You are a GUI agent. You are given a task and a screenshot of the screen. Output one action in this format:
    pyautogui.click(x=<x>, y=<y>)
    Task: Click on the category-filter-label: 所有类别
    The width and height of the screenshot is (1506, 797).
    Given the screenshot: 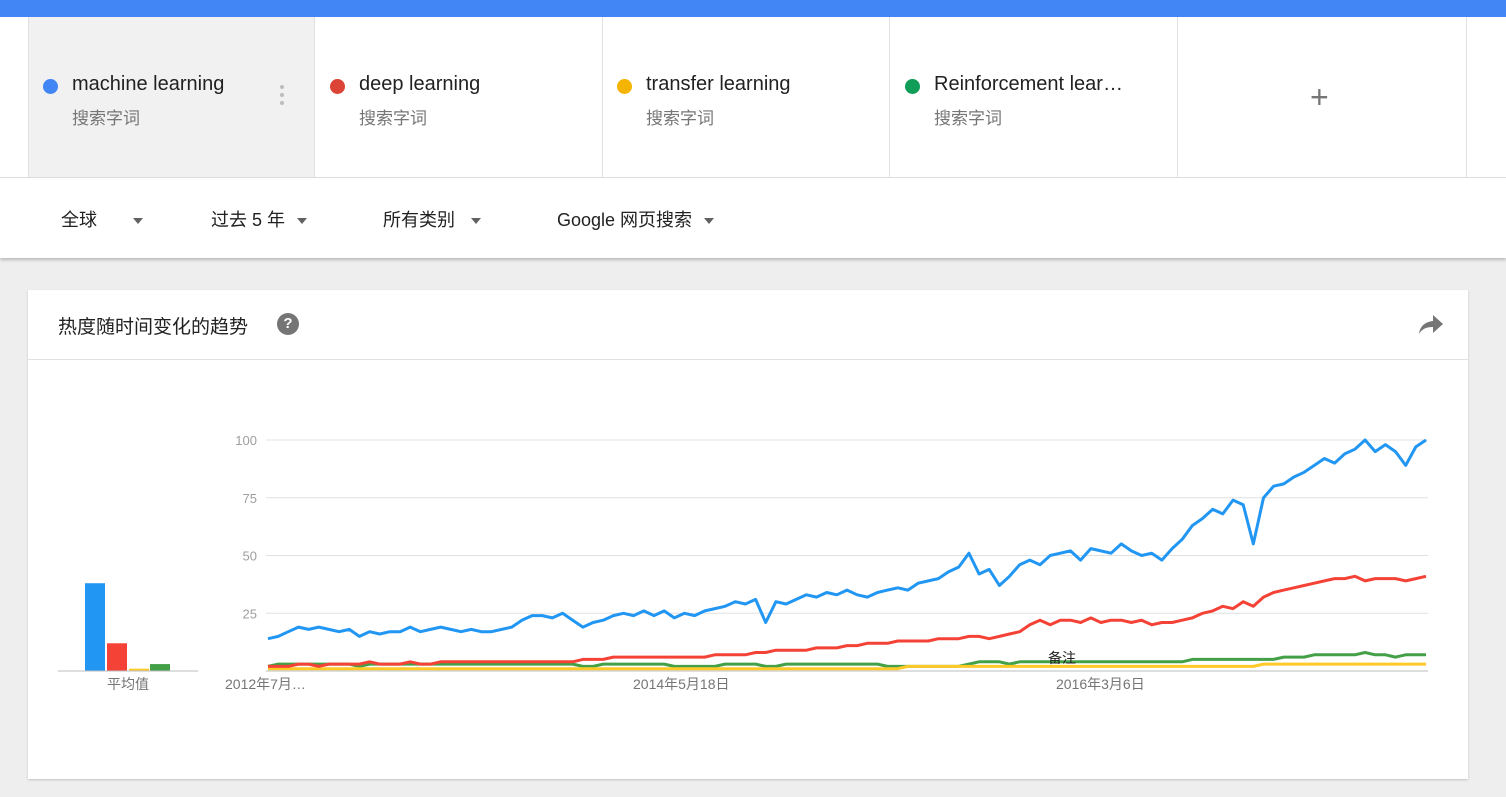 What is the action you would take?
    pyautogui.click(x=419, y=220)
    